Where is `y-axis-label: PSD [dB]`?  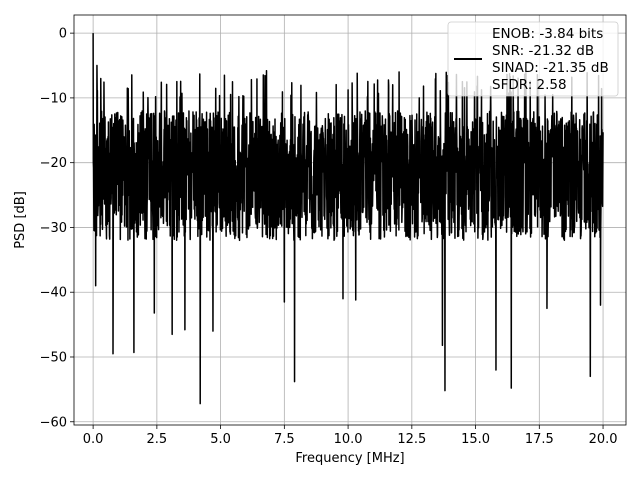 y-axis-label: PSD [dB] is located at coordinates (20, 220).